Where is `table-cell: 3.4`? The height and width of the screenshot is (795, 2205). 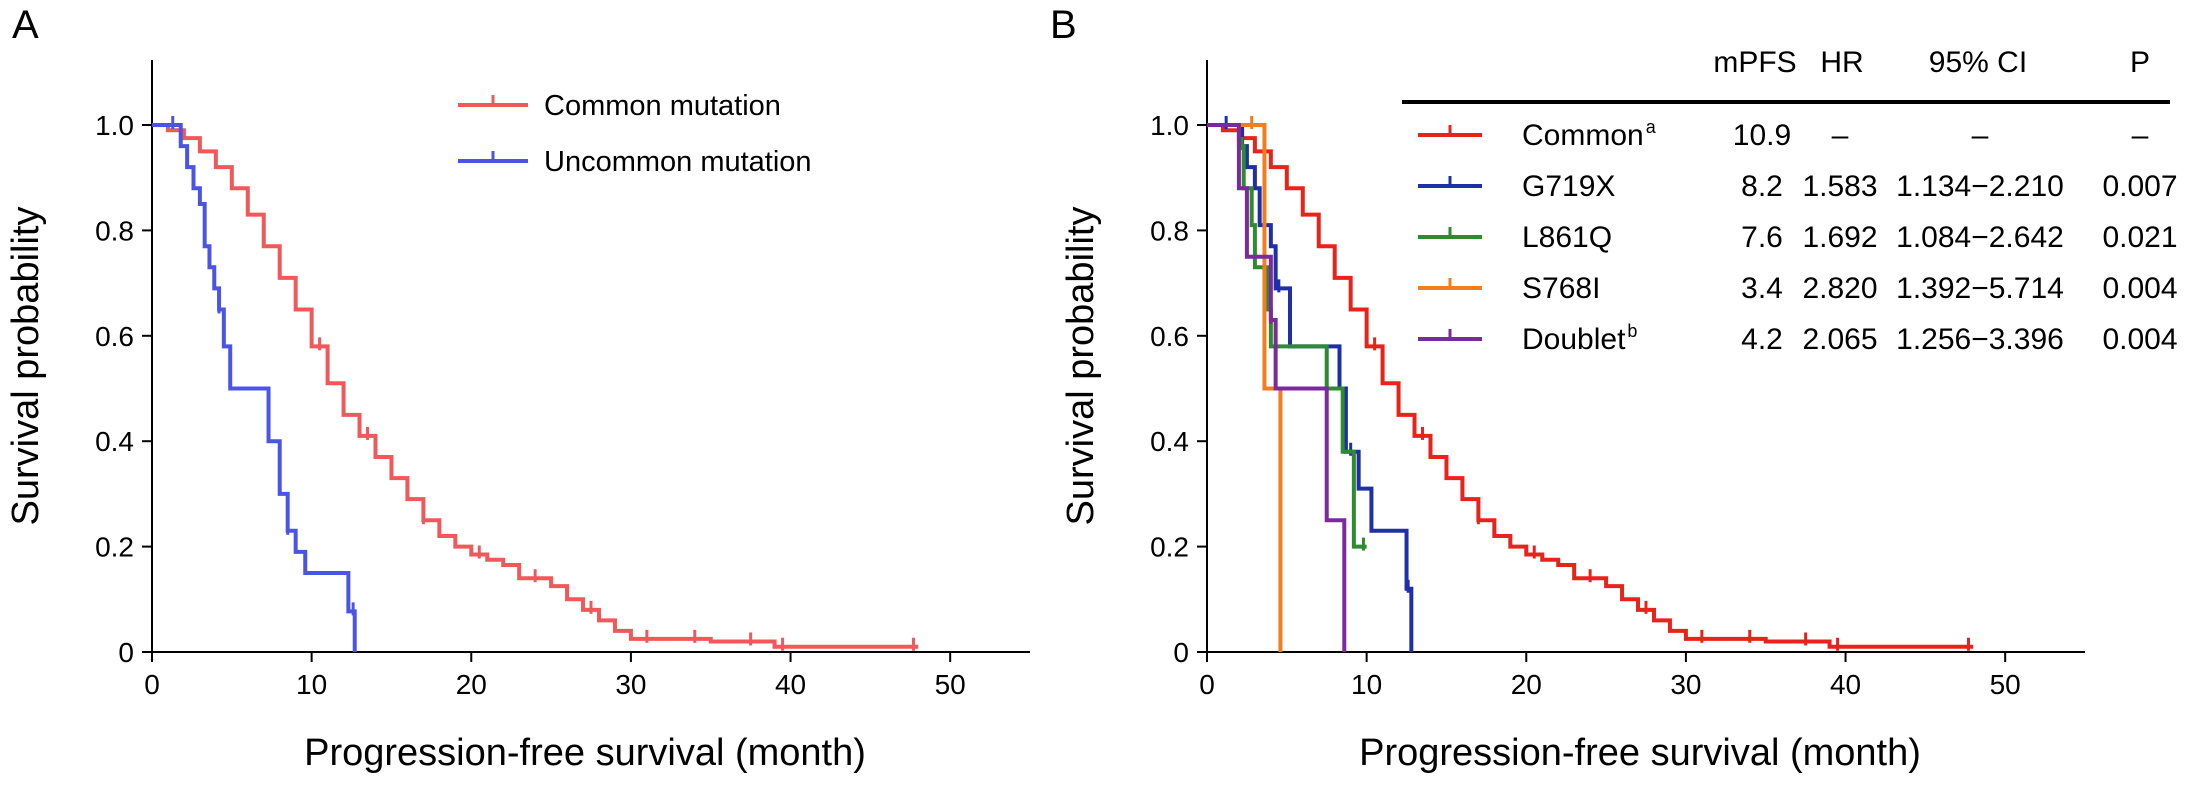 table-cell: 3.4 is located at coordinates (1762, 288).